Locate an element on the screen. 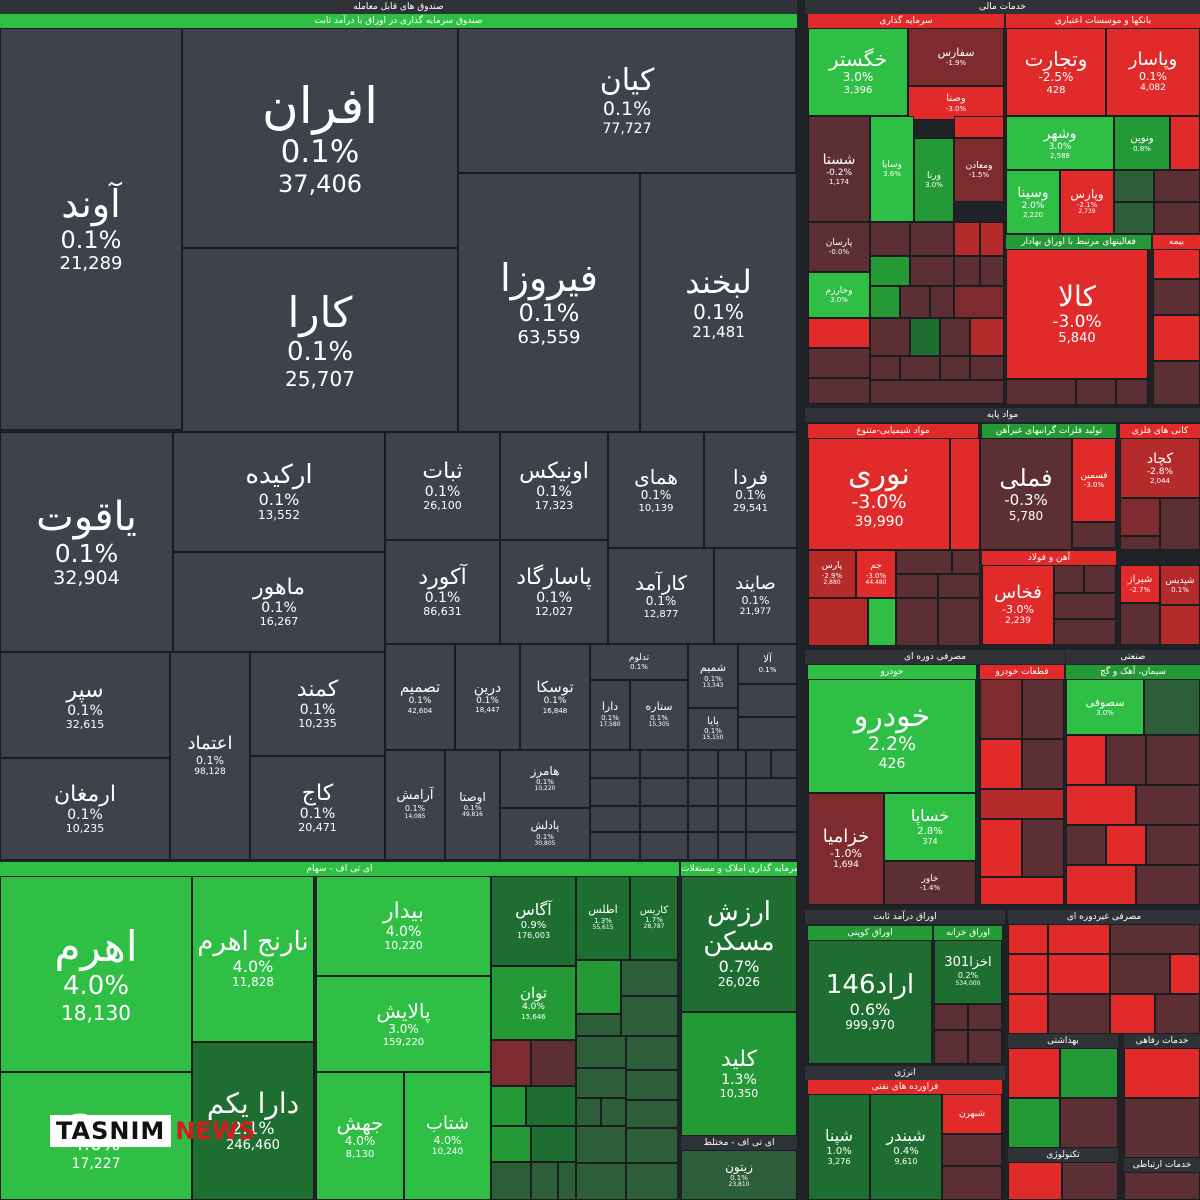 This screenshot has height=1200, width=1200. treemap-cell: اراد146 0.6% 999,970 is located at coordinates (870, 1002).